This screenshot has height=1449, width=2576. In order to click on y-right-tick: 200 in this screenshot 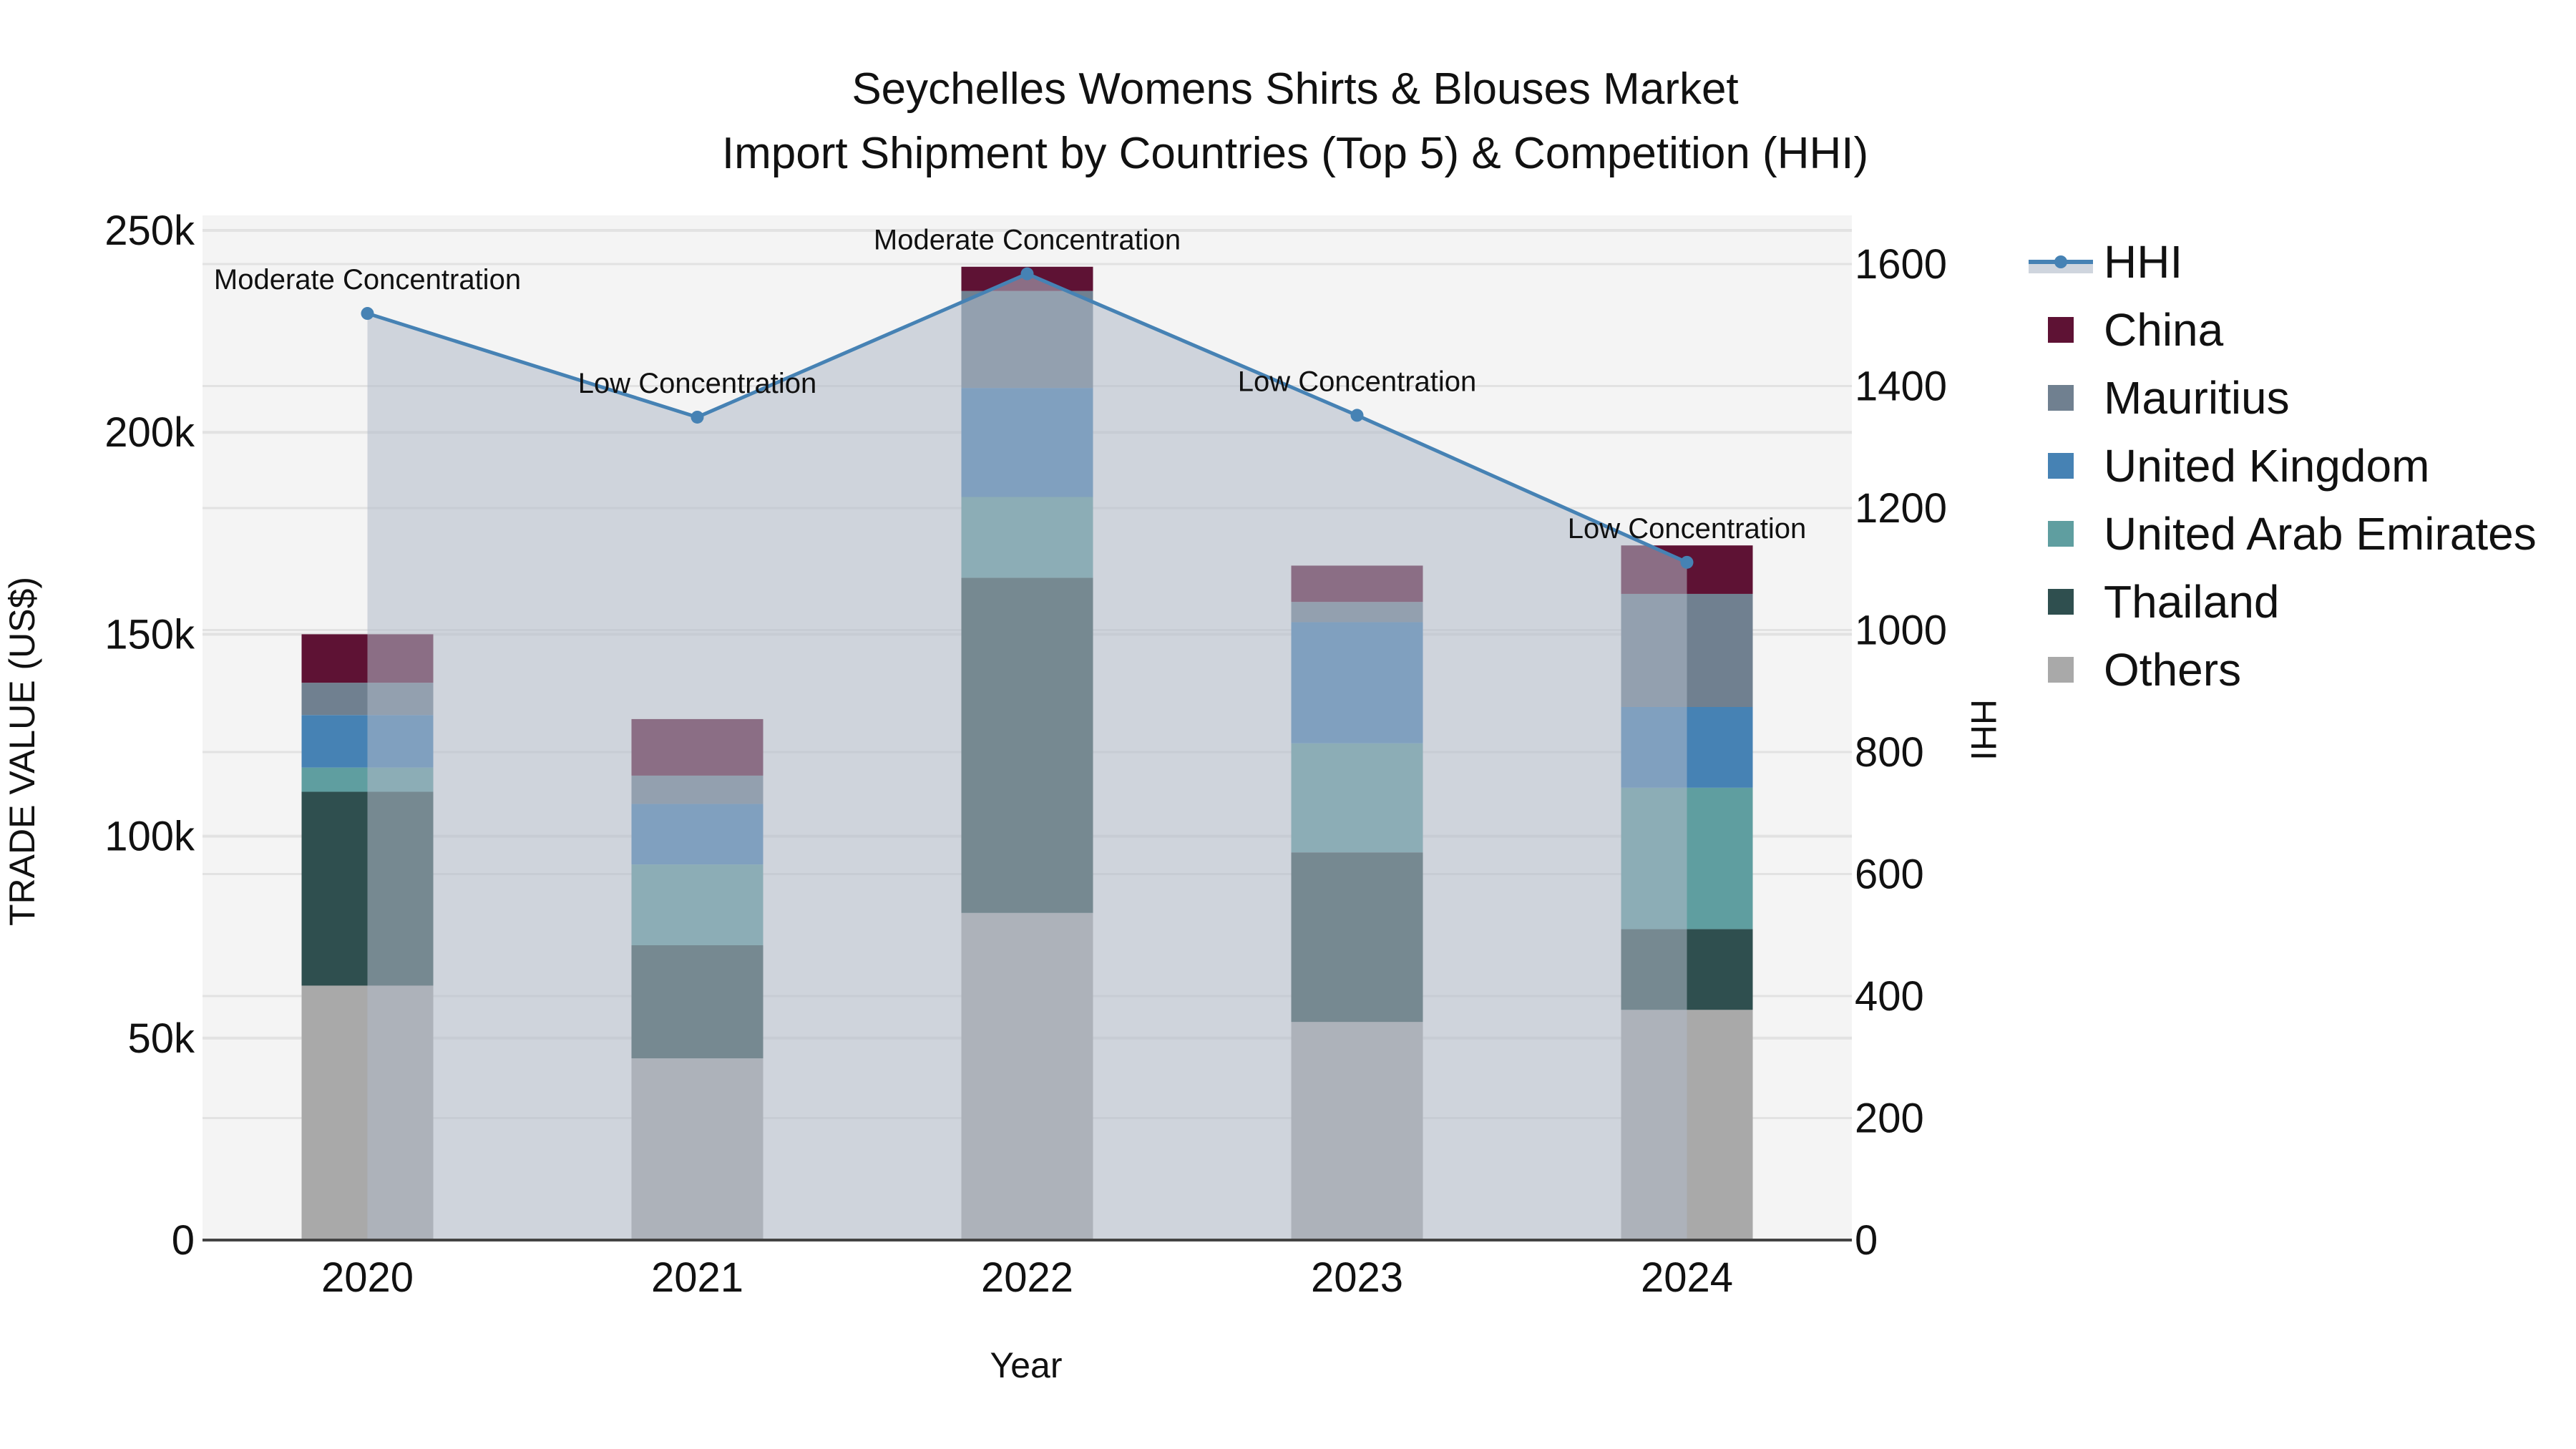, I will do `click(1889, 1119)`.